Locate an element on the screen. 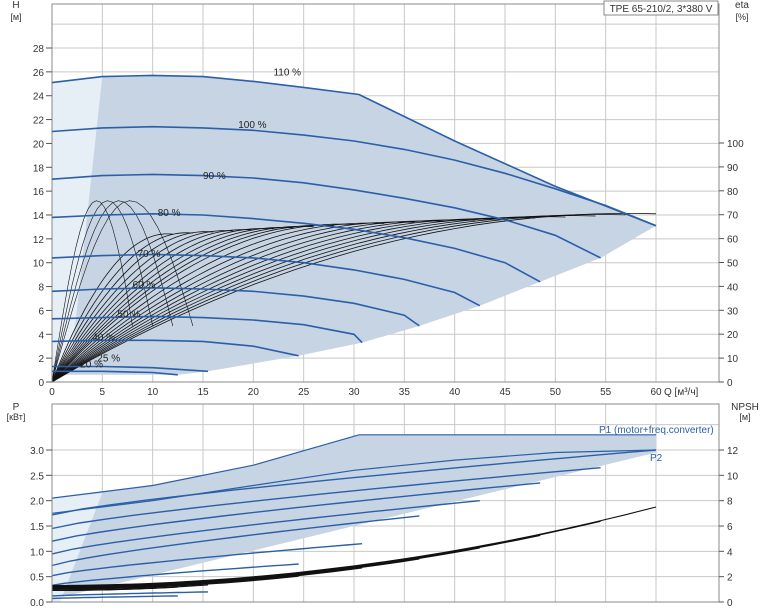 Image resolution: width=774 pixels, height=611 pixels. y2-tick-label: 80 is located at coordinates (733, 192).